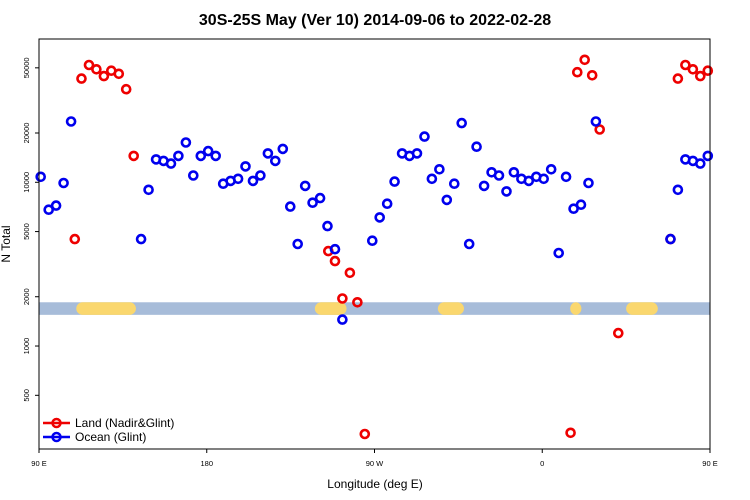 The image size is (750, 500). What do you see at coordinates (26, 133) in the screenshot?
I see `y-tick-label: 20000` at bounding box center [26, 133].